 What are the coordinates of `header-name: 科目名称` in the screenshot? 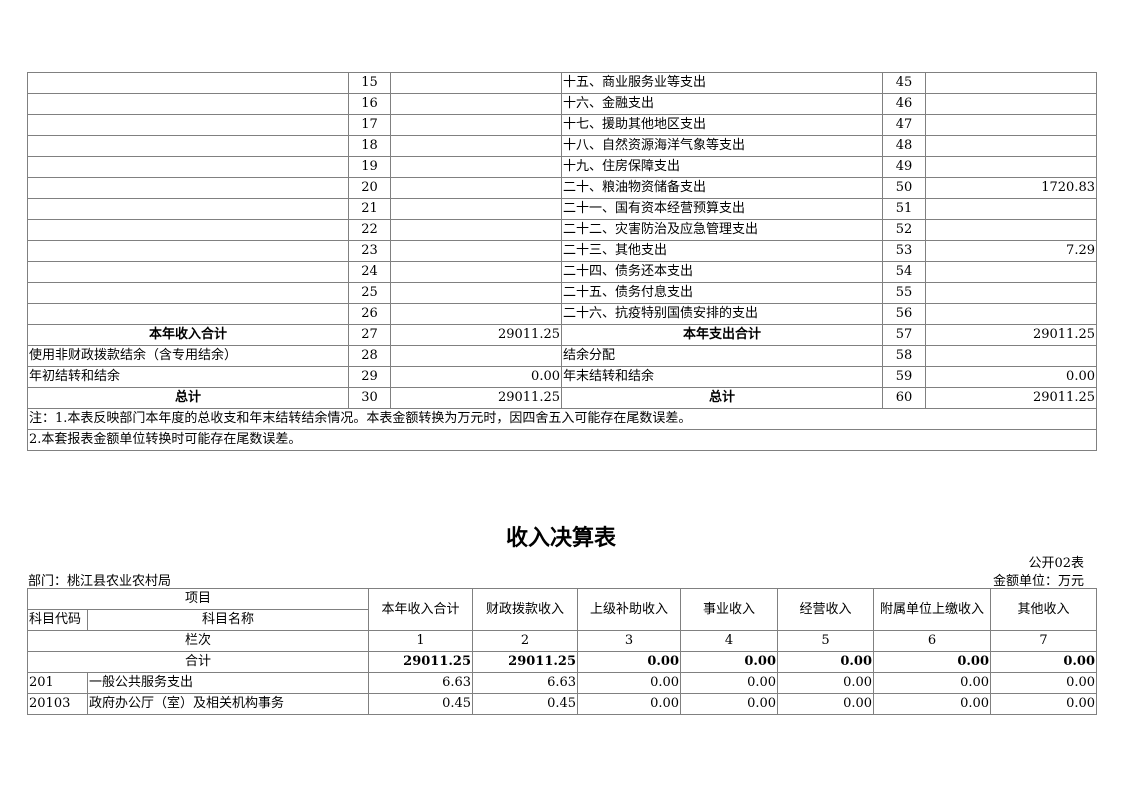 It's located at (228, 620).